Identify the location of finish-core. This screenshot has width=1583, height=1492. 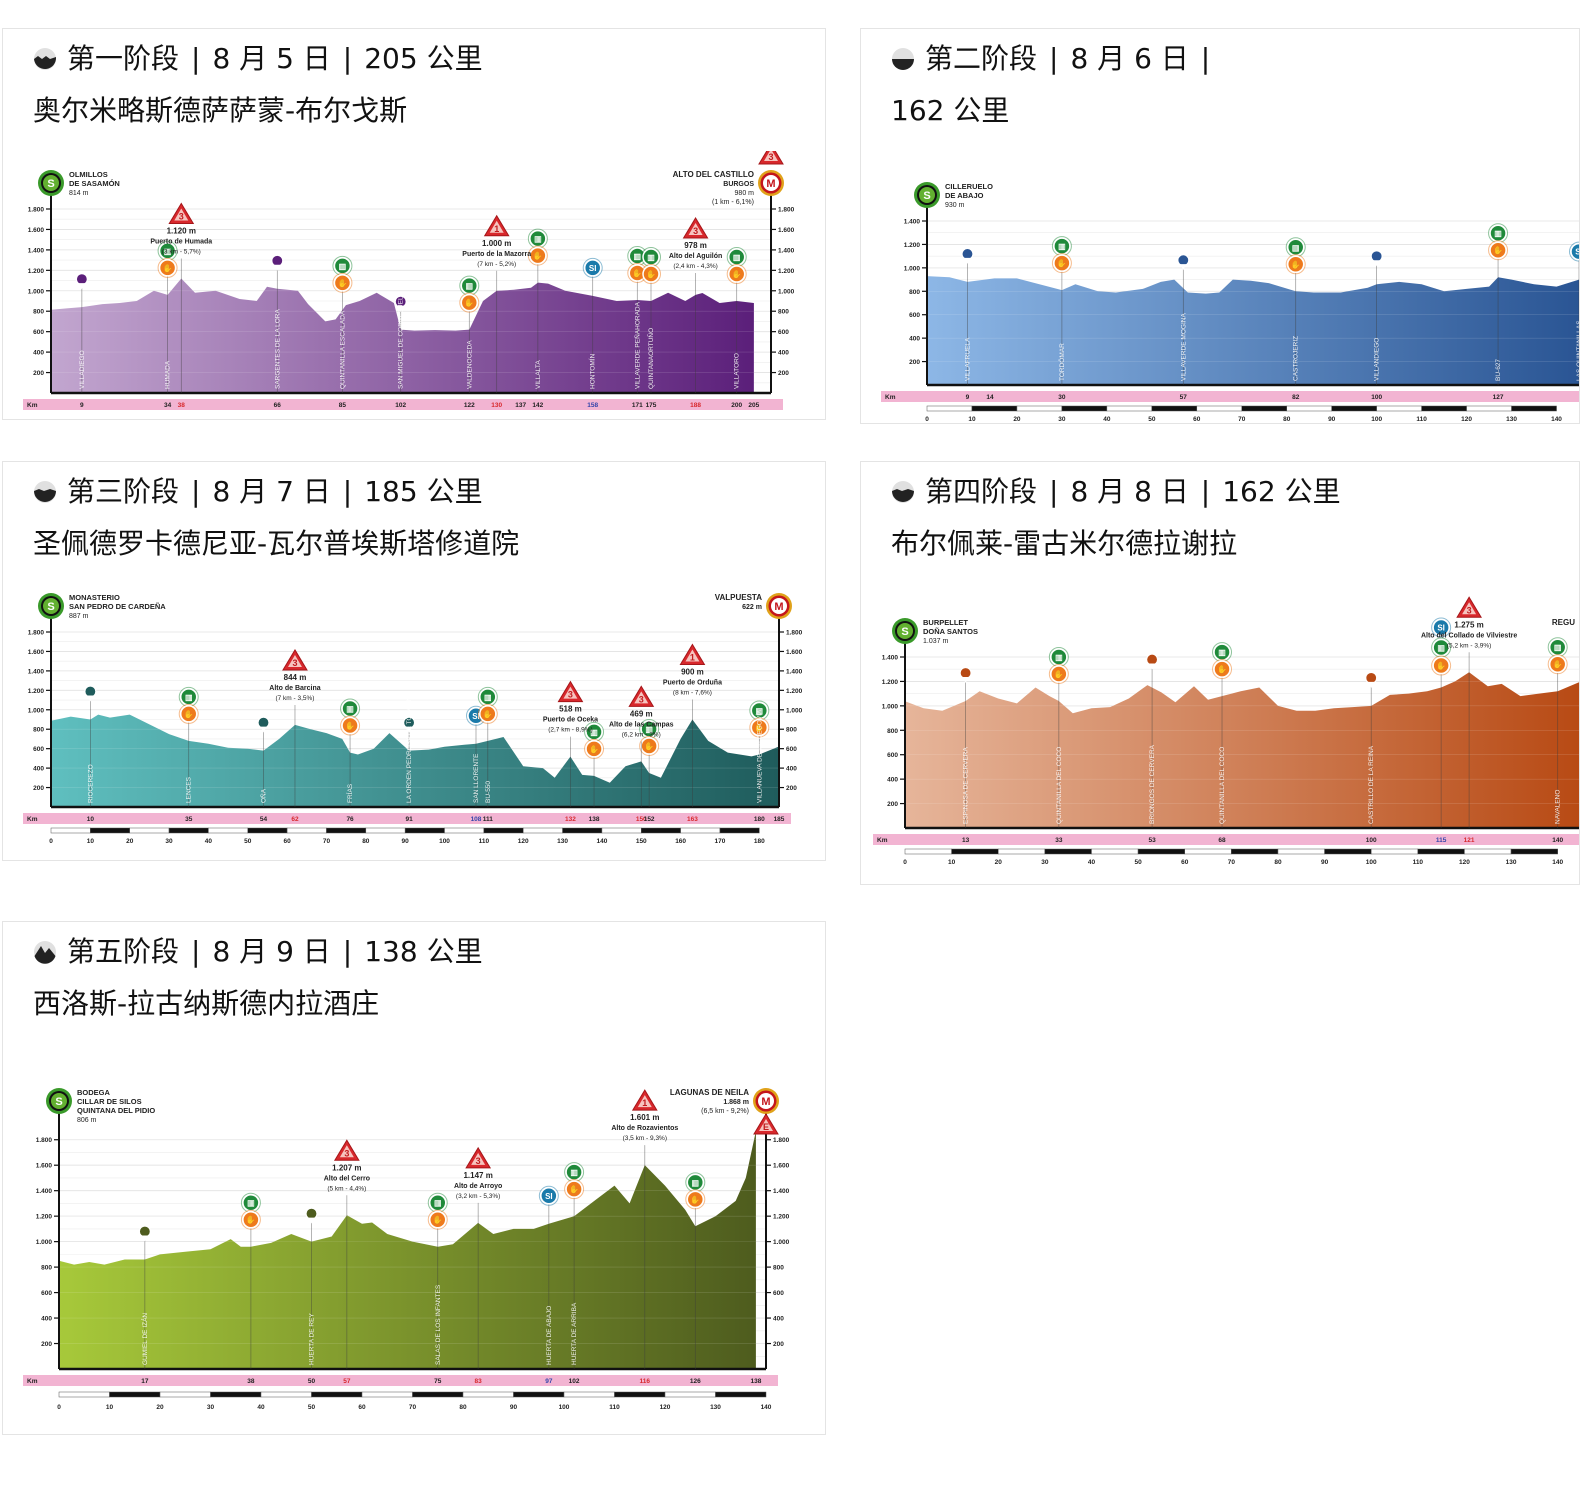
(779, 606).